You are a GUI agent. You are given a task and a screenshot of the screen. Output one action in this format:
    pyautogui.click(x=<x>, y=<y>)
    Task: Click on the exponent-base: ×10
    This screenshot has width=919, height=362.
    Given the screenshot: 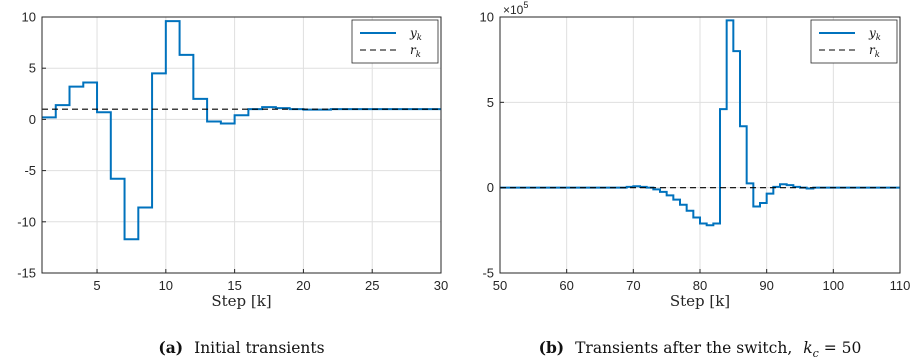 What is the action you would take?
    pyautogui.click(x=513, y=10)
    